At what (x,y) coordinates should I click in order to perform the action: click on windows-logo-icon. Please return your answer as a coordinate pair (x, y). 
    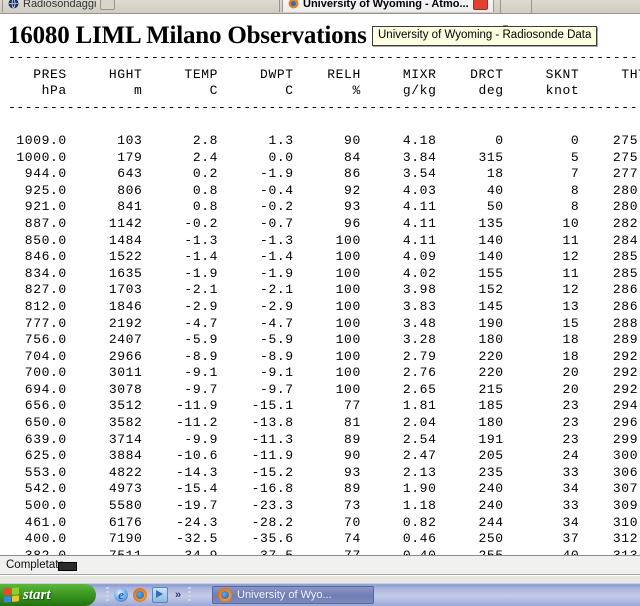
    Looking at the image, I should click on (11, 595).